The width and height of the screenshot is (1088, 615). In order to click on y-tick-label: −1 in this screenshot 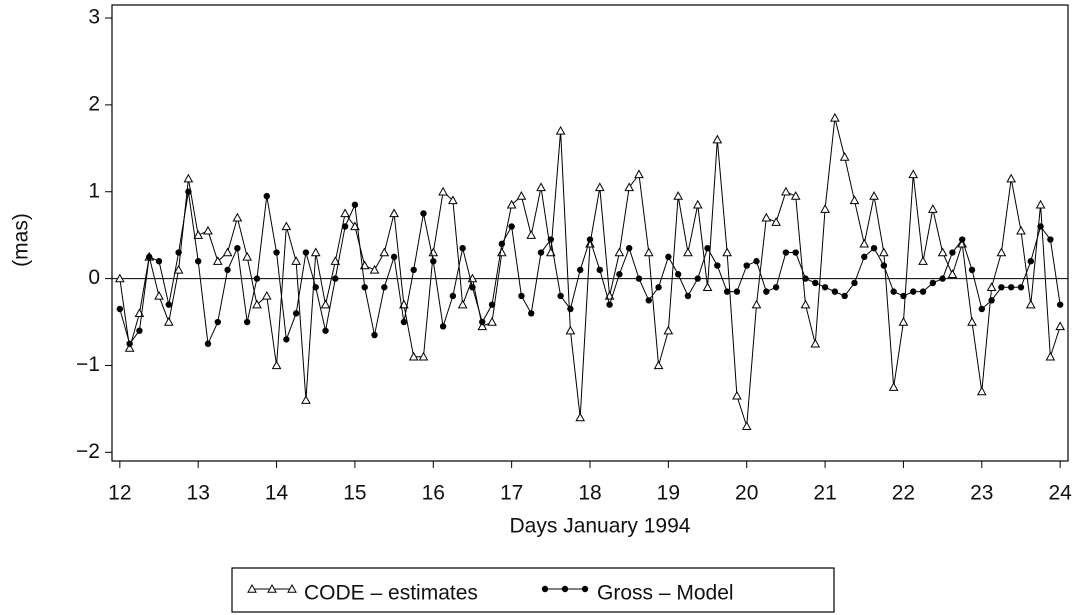, I will do `click(88, 364)`.